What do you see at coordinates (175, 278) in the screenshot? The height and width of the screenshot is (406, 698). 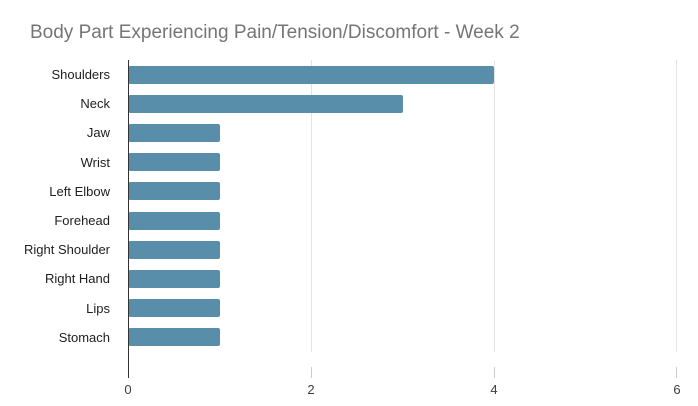 I see `bar-right-hand` at bounding box center [175, 278].